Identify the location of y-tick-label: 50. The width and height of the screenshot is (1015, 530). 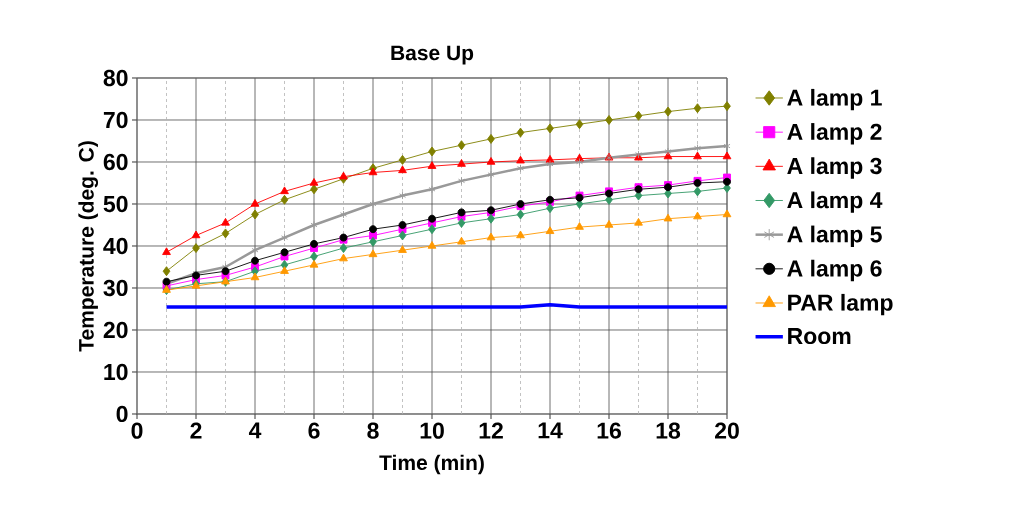
(115, 204).